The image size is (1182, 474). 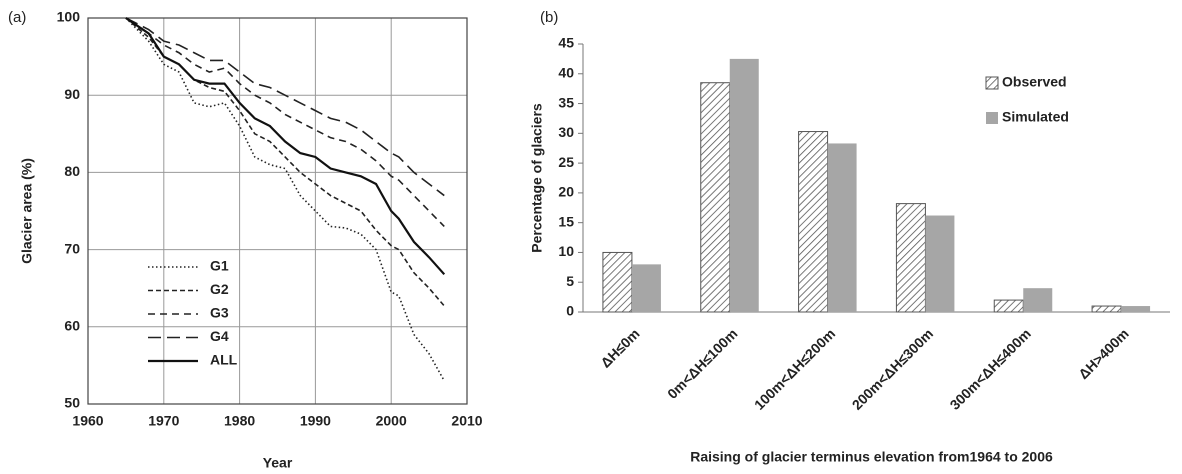 What do you see at coordinates (219, 336) in the screenshot?
I see `legend-label: G4` at bounding box center [219, 336].